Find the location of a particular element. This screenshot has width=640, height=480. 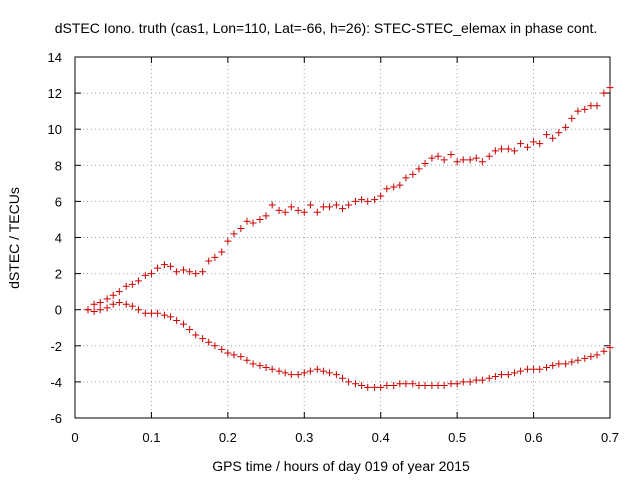

y-tick-label: -6 is located at coordinates (56, 418).